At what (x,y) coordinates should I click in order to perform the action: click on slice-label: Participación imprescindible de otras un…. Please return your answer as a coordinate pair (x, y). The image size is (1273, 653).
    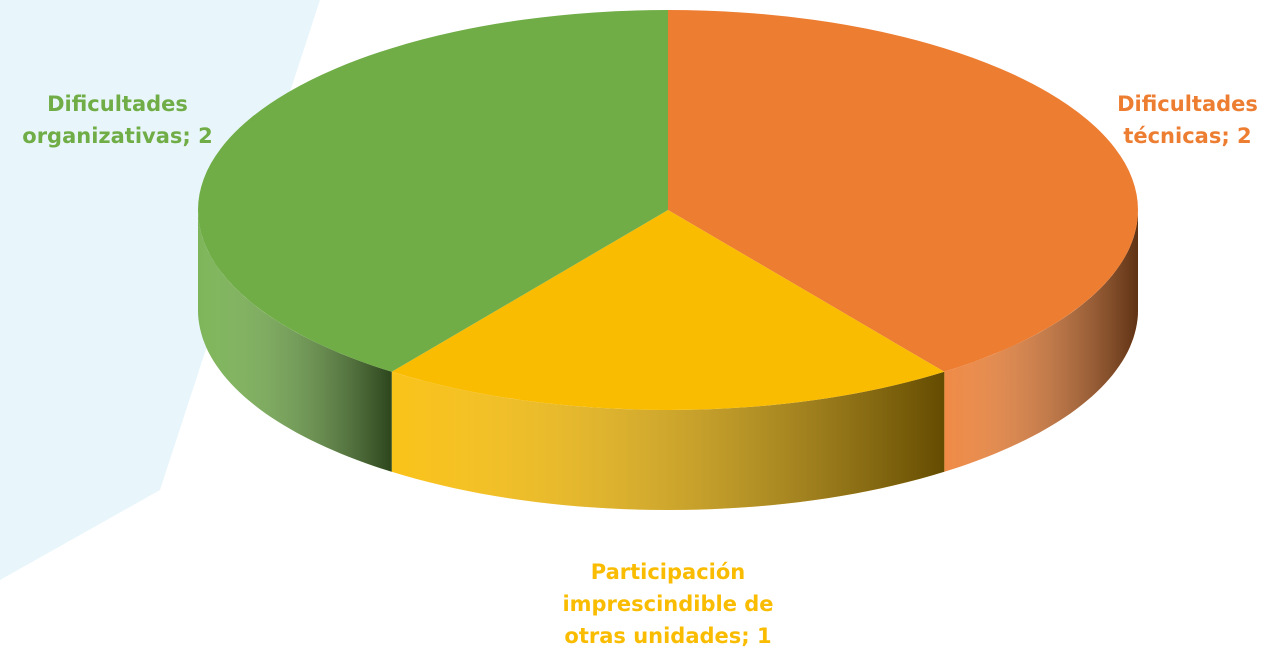
    Looking at the image, I should click on (668, 604).